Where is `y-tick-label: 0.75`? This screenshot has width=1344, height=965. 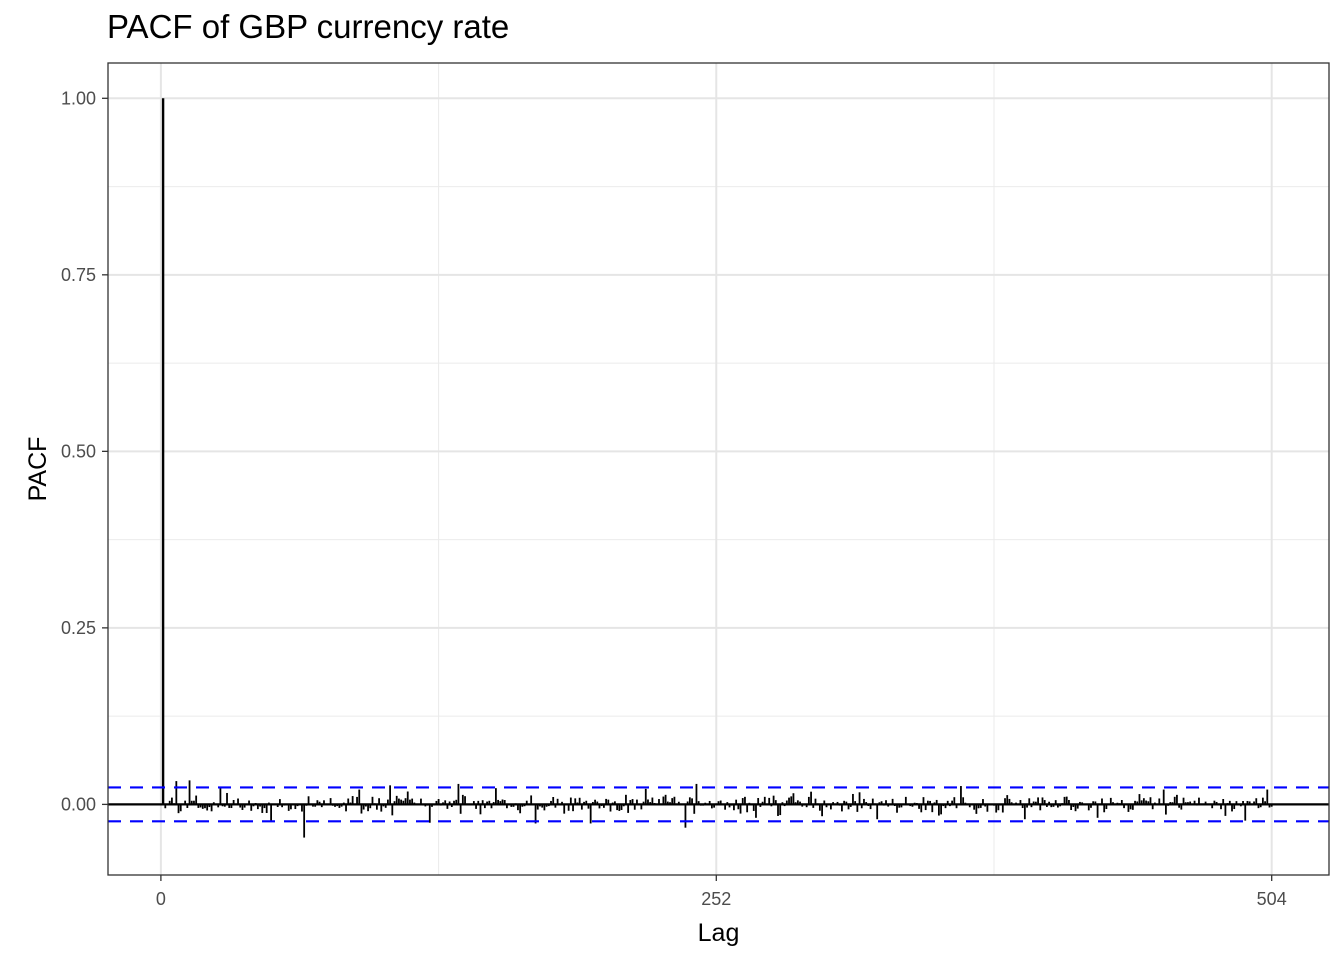 y-tick-label: 0.75 is located at coordinates (78, 275).